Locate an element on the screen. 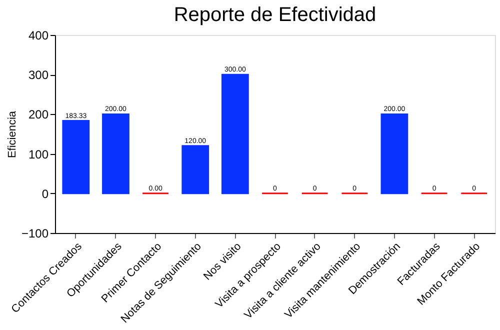  y-tick-label: 300 is located at coordinates (38, 75).